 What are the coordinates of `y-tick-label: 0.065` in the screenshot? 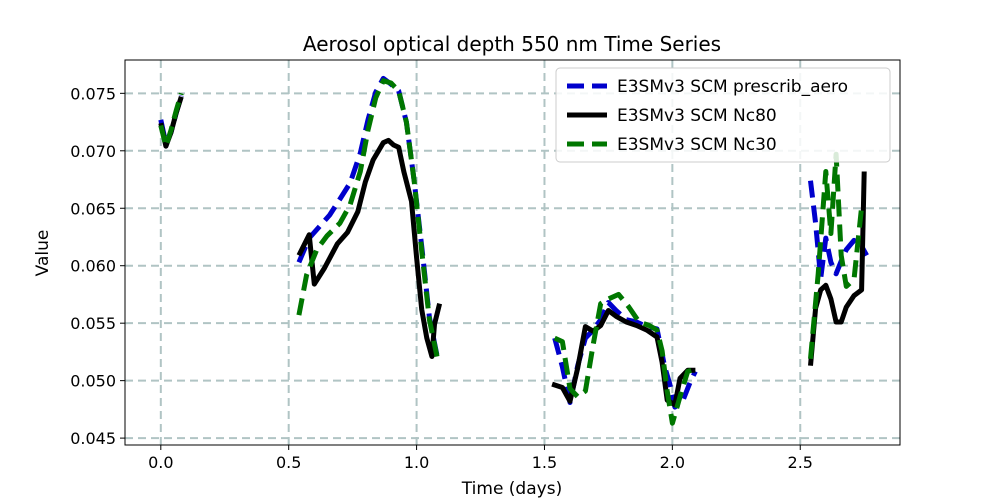 It's located at (93, 208).